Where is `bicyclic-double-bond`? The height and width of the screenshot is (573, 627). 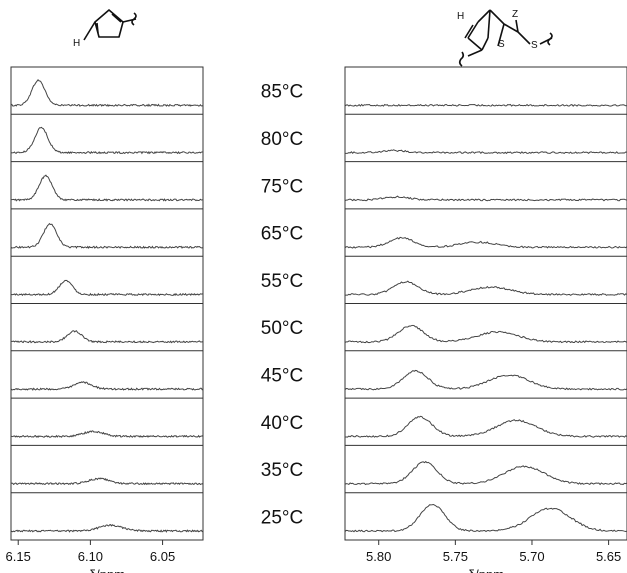
bicyclic-double-bond is located at coordinates (469, 31).